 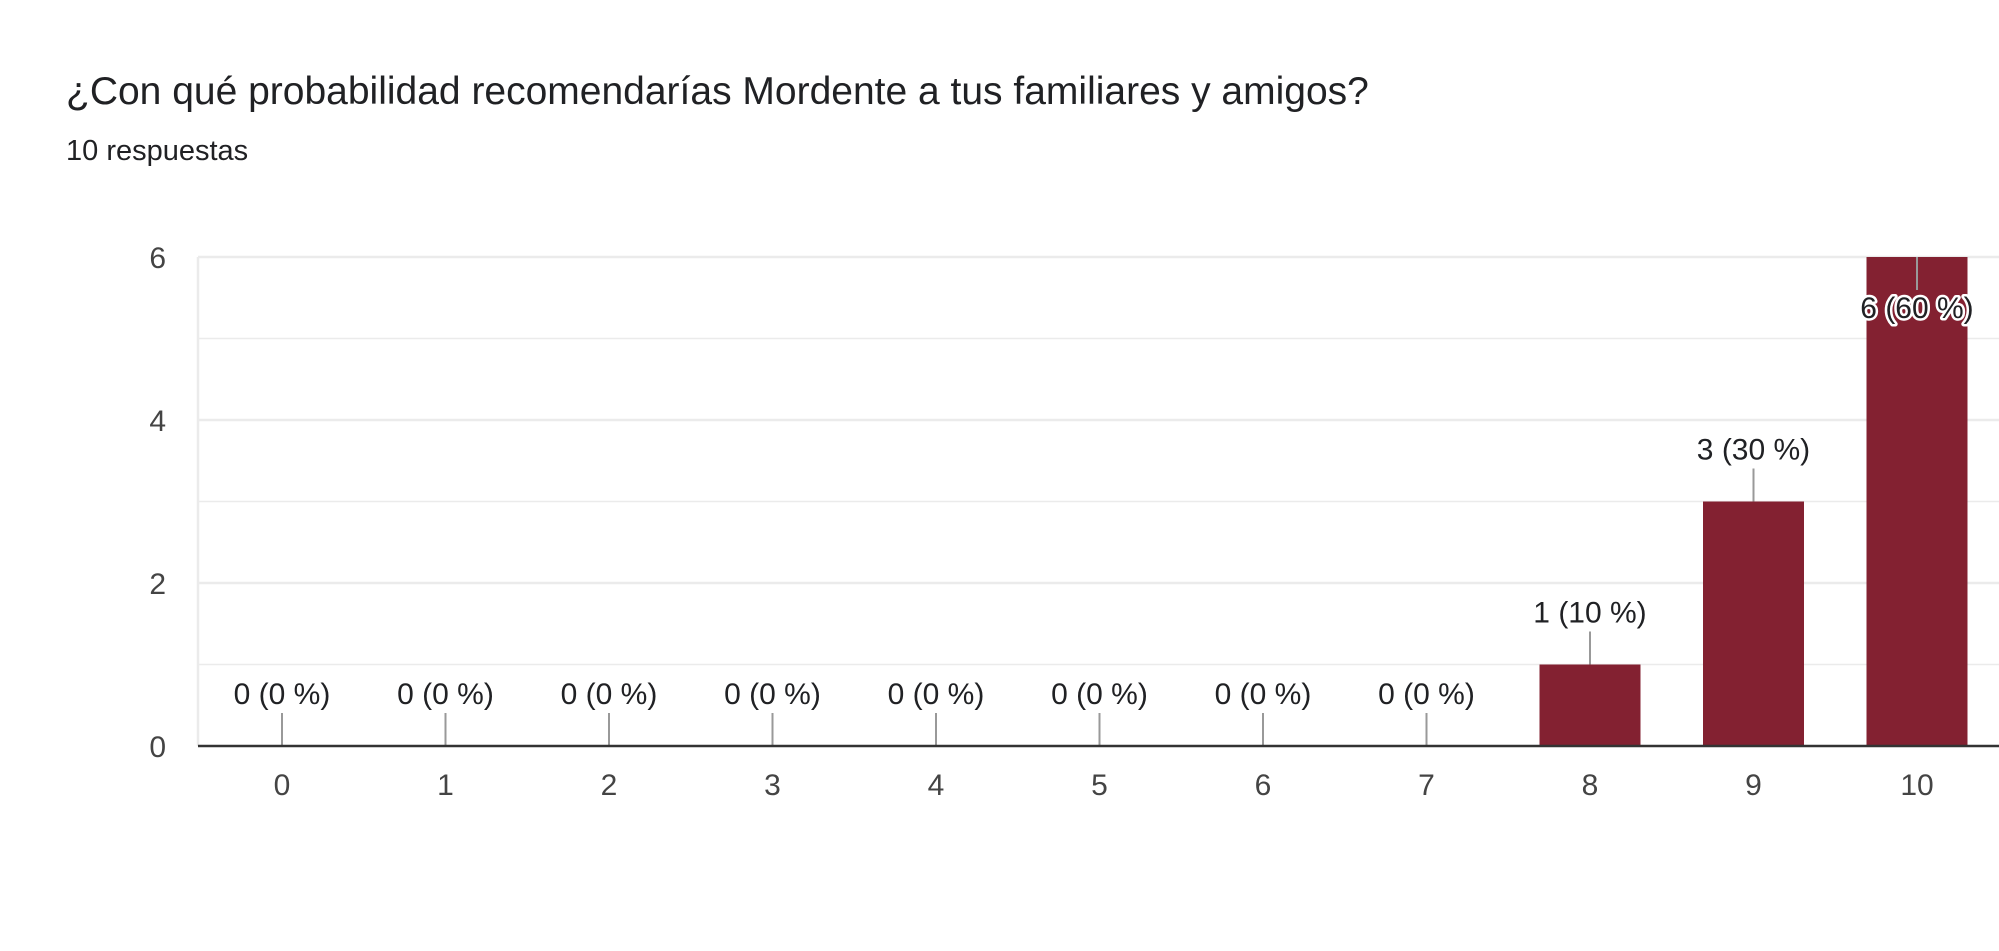 I want to click on data-label-6: 0 (0 %), so click(x=1263, y=694).